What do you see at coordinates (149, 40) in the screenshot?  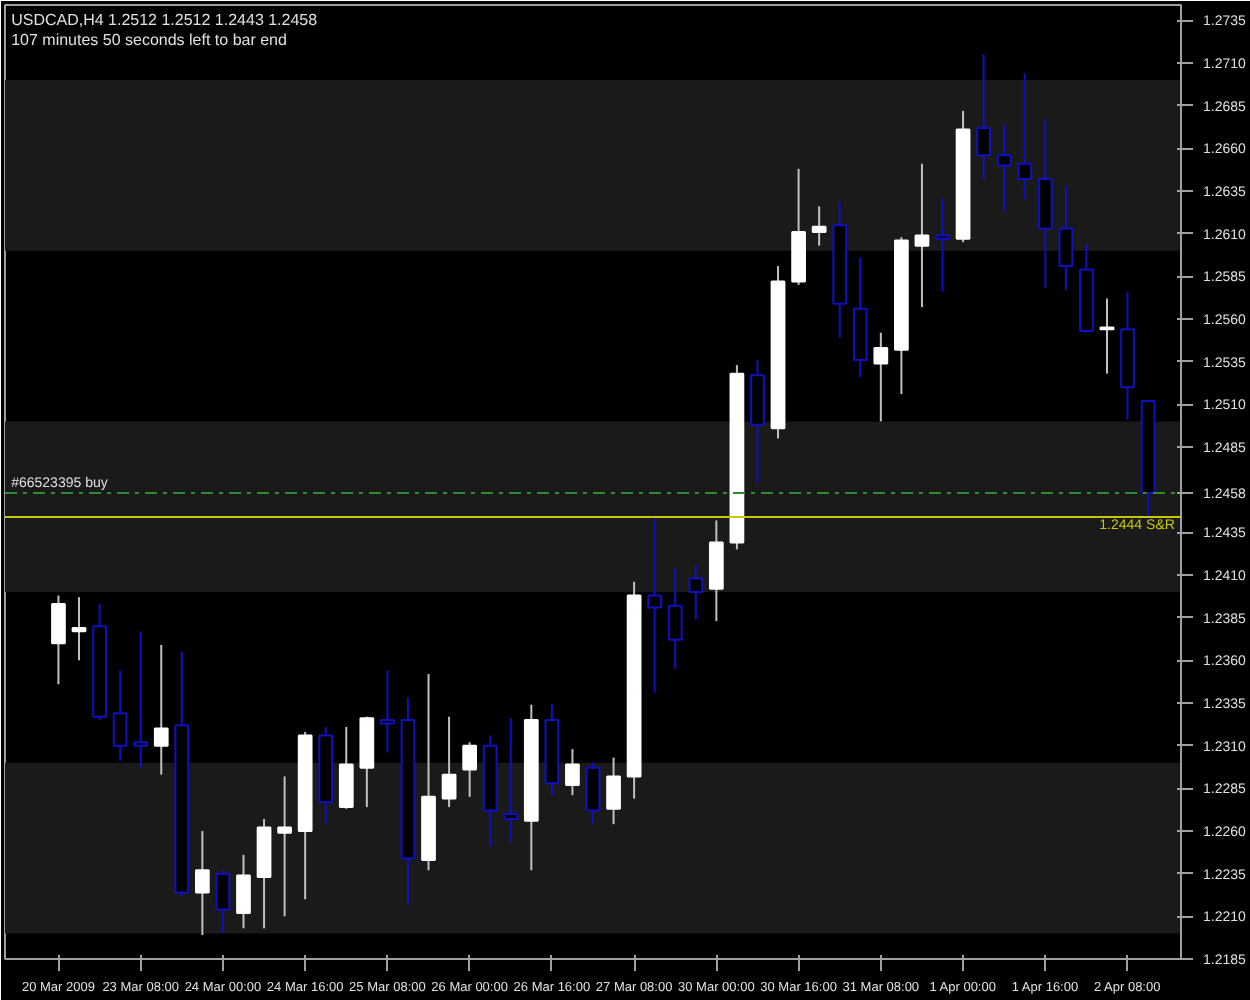 I see `text: 107 minutes 50 seconds left to bar end` at bounding box center [149, 40].